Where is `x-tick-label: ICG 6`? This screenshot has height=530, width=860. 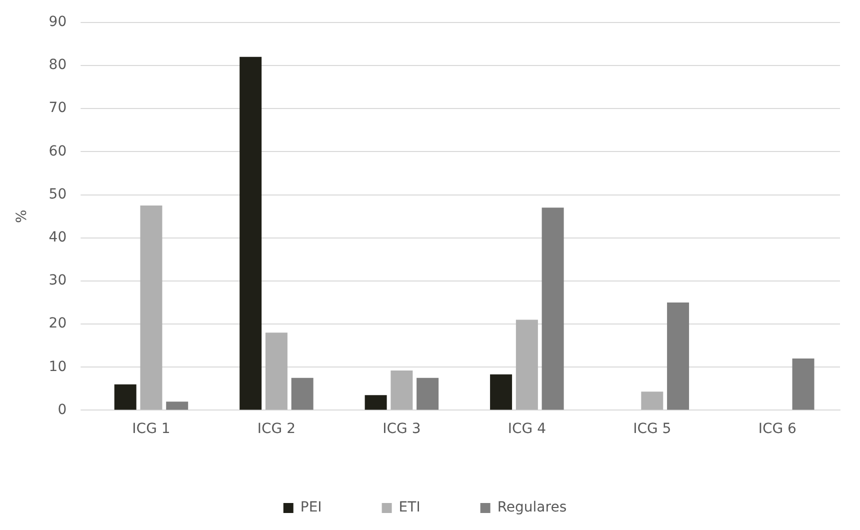
x-tick-label: ICG 6 is located at coordinates (777, 429).